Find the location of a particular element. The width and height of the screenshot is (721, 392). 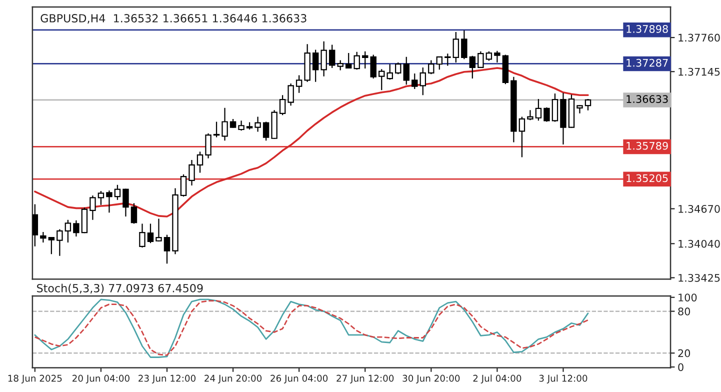

x-tick-label: 20 Jun 04:00 is located at coordinates (101, 379).